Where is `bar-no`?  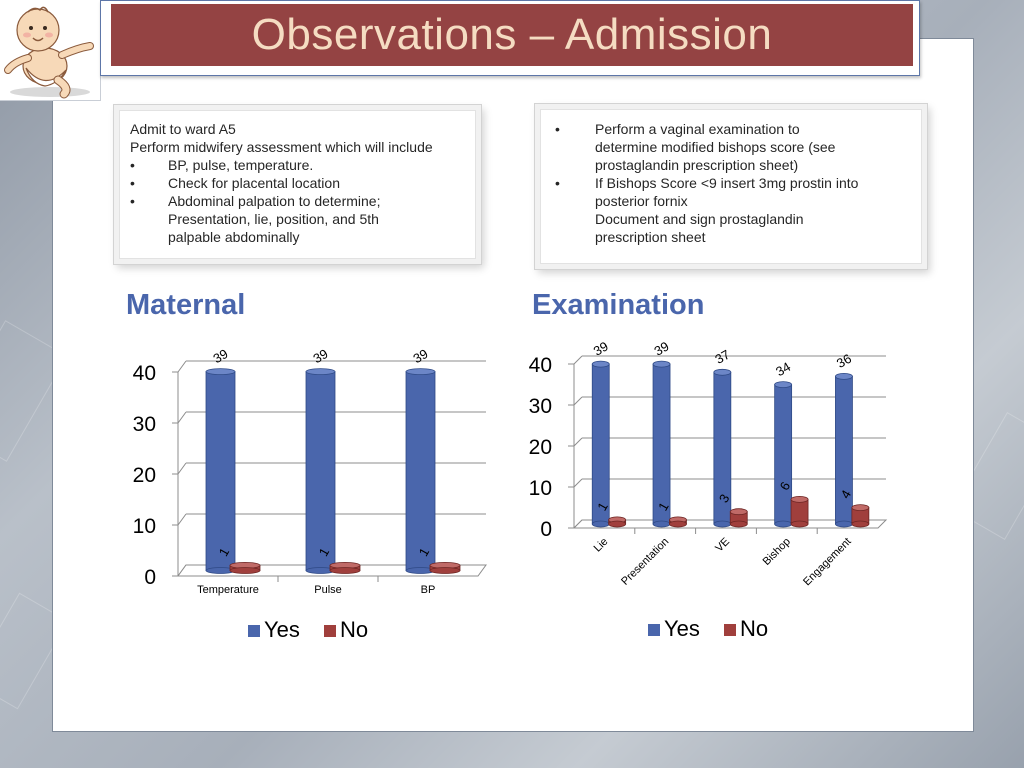 bar-no is located at coordinates (799, 511).